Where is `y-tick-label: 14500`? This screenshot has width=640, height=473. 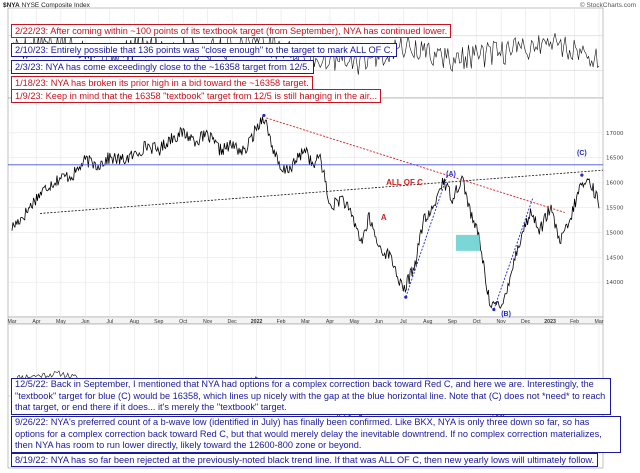 y-tick-label: 14500 is located at coordinates (615, 258).